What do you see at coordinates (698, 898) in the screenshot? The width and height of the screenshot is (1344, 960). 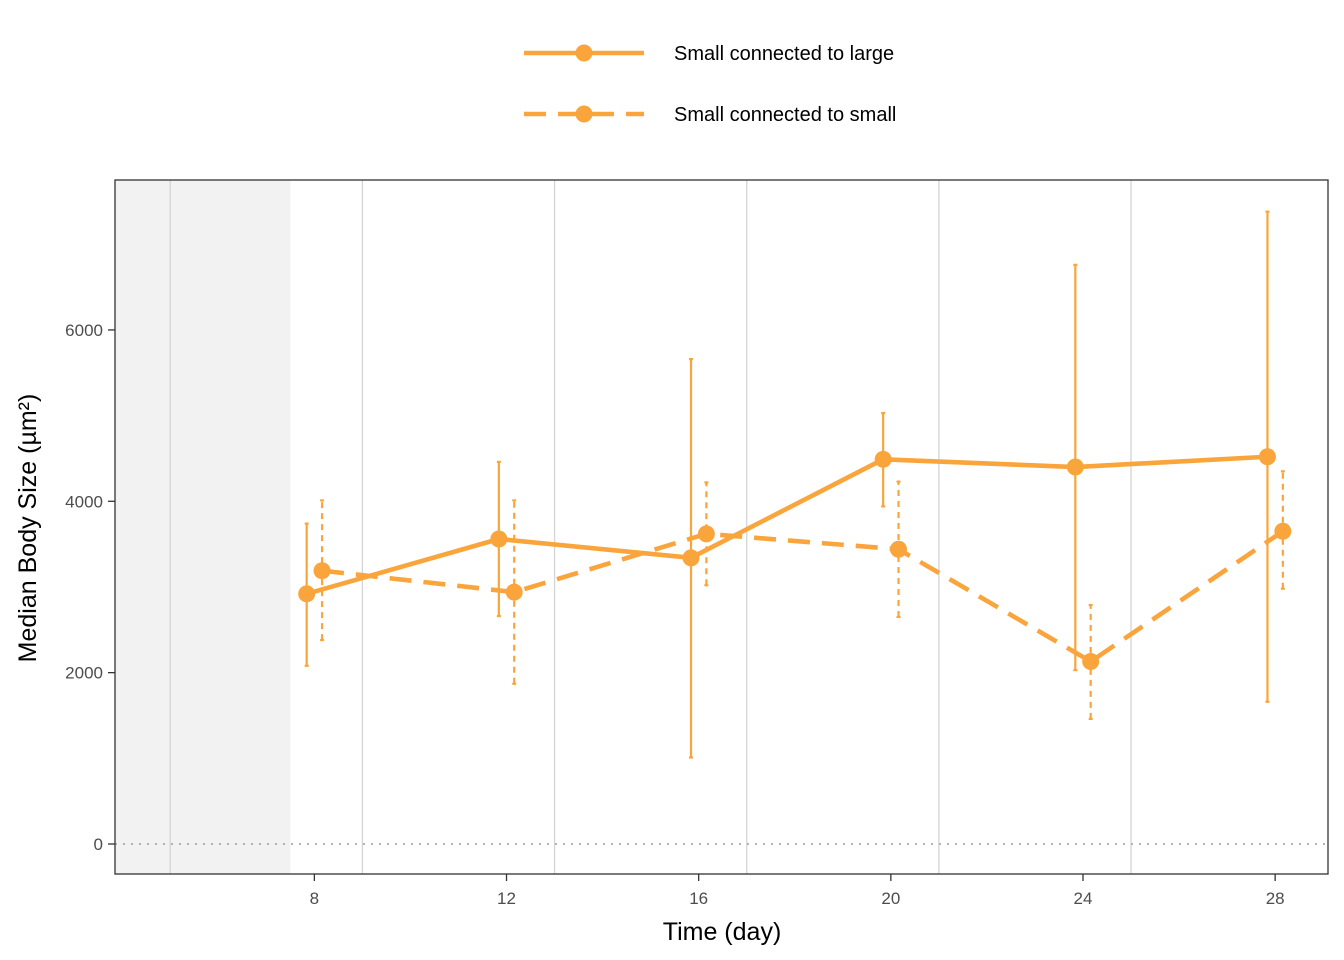 I see `x-tick-label: 16` at bounding box center [698, 898].